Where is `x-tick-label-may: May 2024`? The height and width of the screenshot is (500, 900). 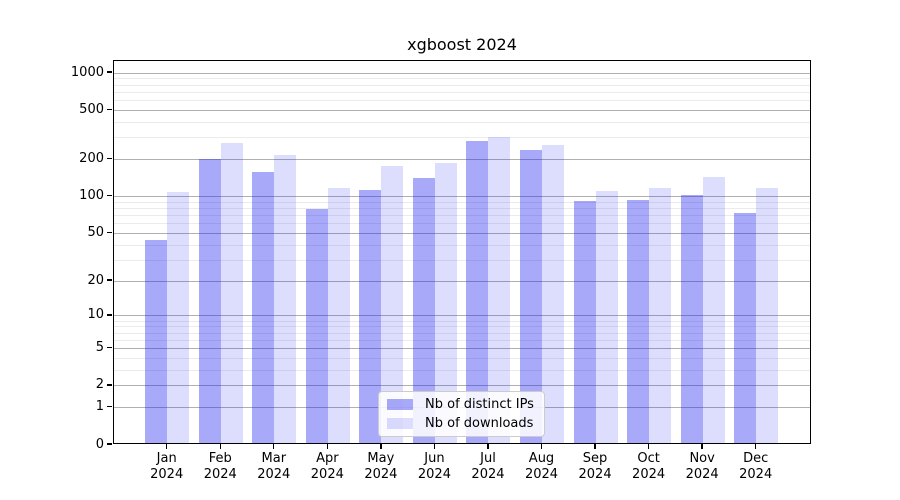 x-tick-label-may: May 2024 is located at coordinates (381, 467).